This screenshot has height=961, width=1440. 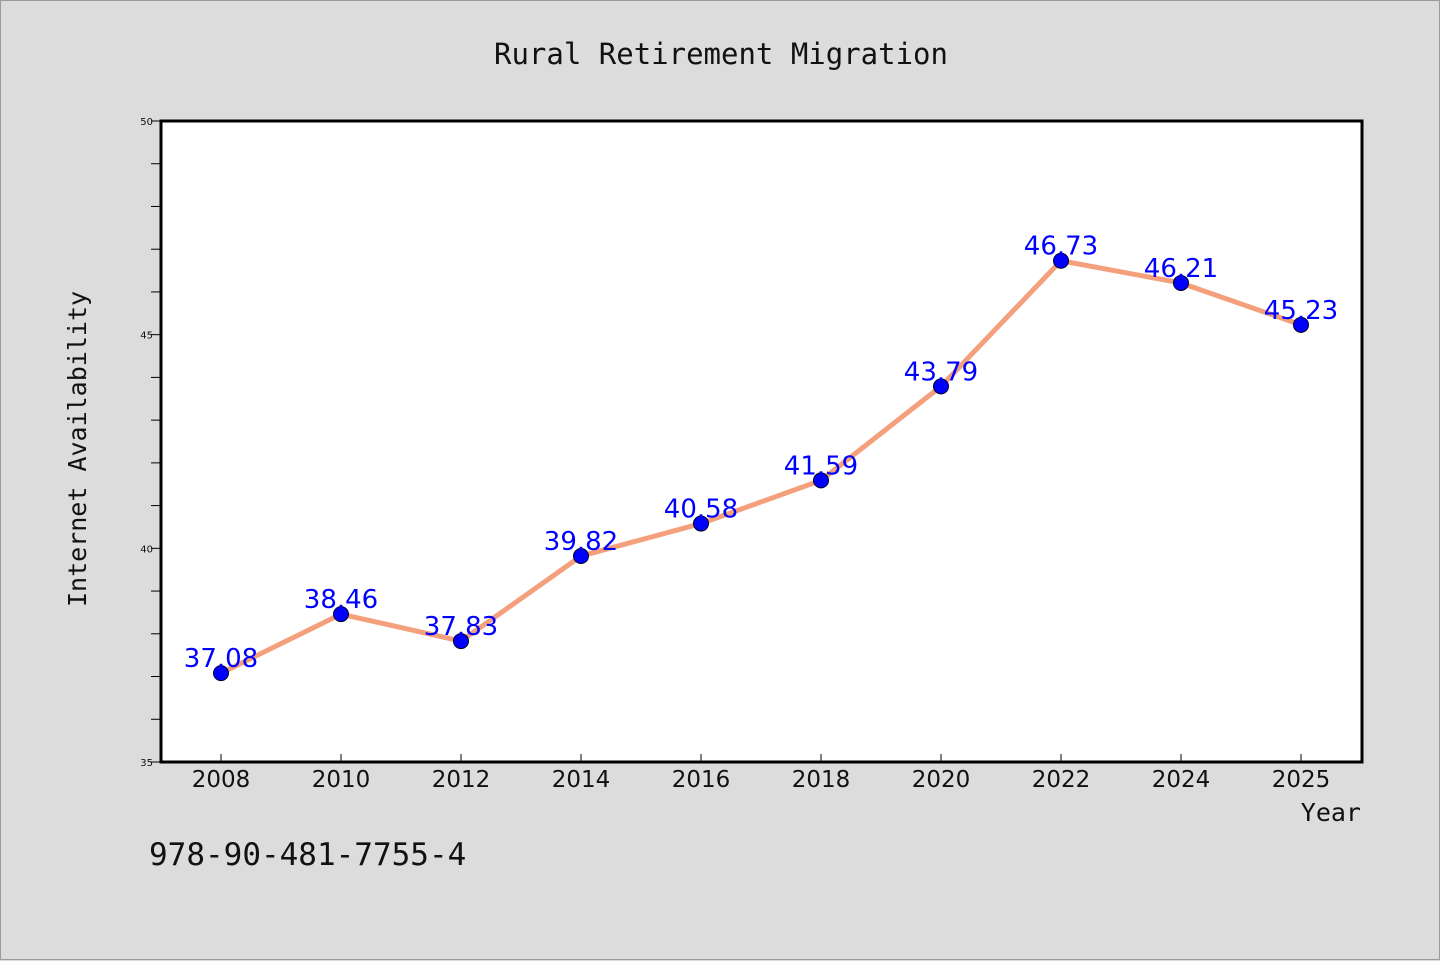 I want to click on x-tick-label: 2010, so click(x=341, y=780).